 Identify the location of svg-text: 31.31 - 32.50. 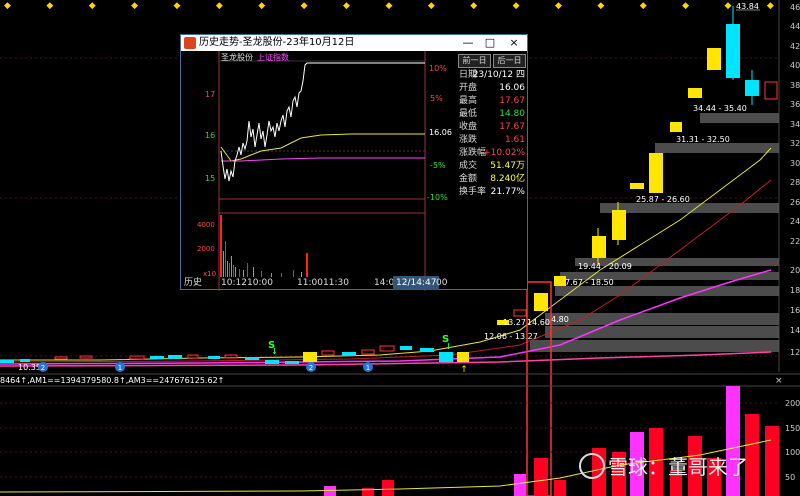
(703, 139).